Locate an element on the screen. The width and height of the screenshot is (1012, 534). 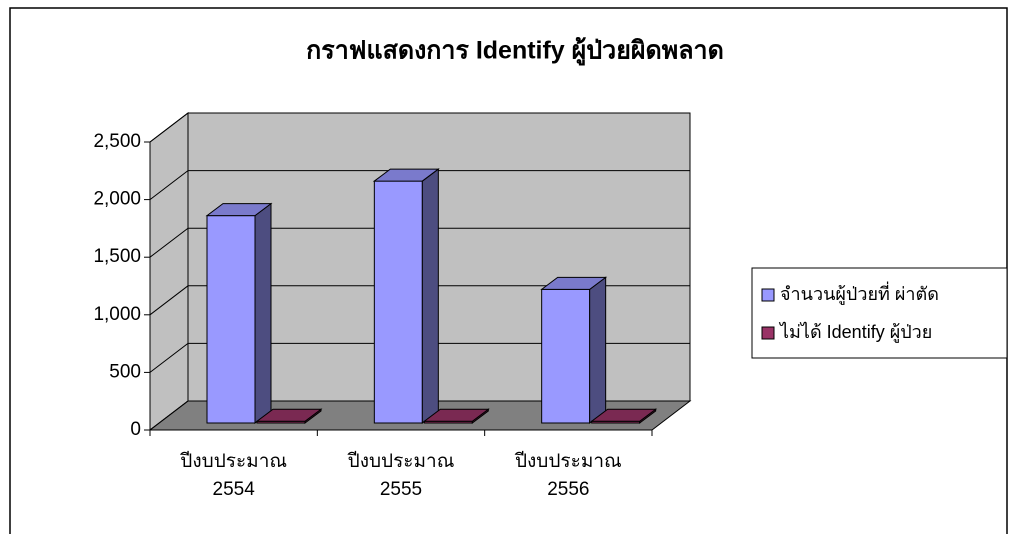
legend-label: ไม่ได้ Identify ผู้ป่วย is located at coordinates (855, 332).